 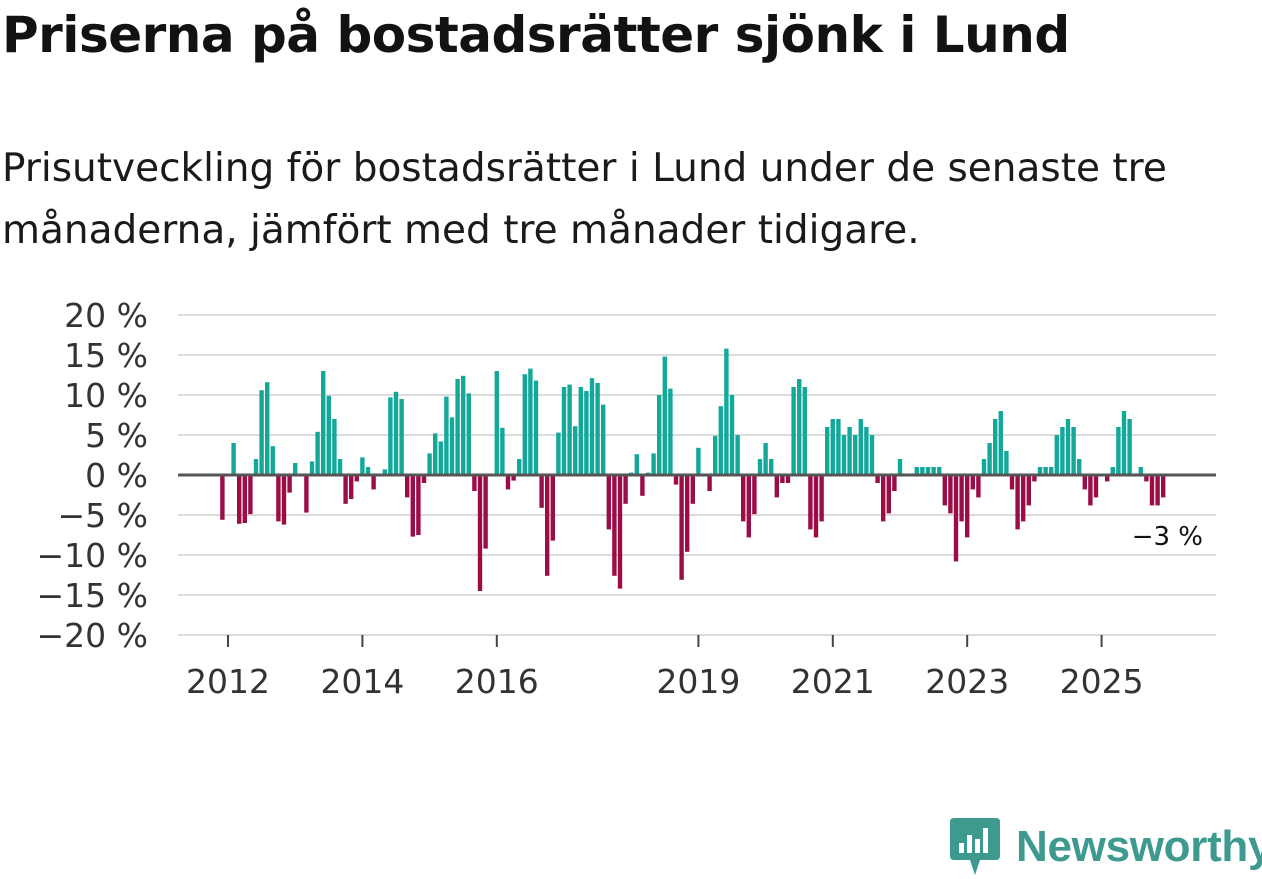 What do you see at coordinates (1139, 846) in the screenshot?
I see `brand-name: Newsworthy` at bounding box center [1139, 846].